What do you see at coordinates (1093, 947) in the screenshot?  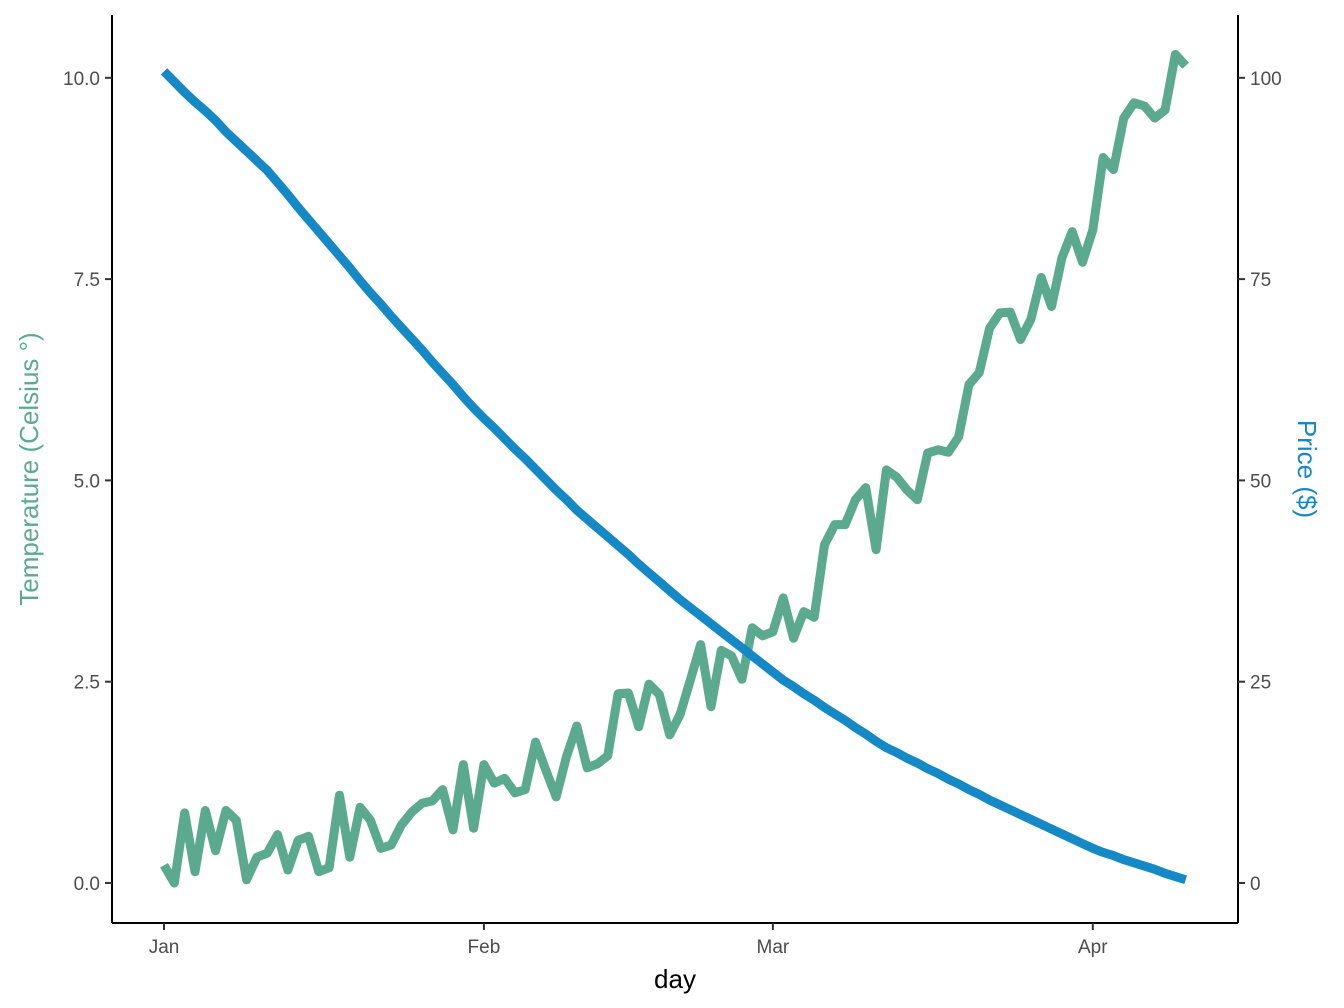 I see `x-tick-label: Apr` at bounding box center [1093, 947].